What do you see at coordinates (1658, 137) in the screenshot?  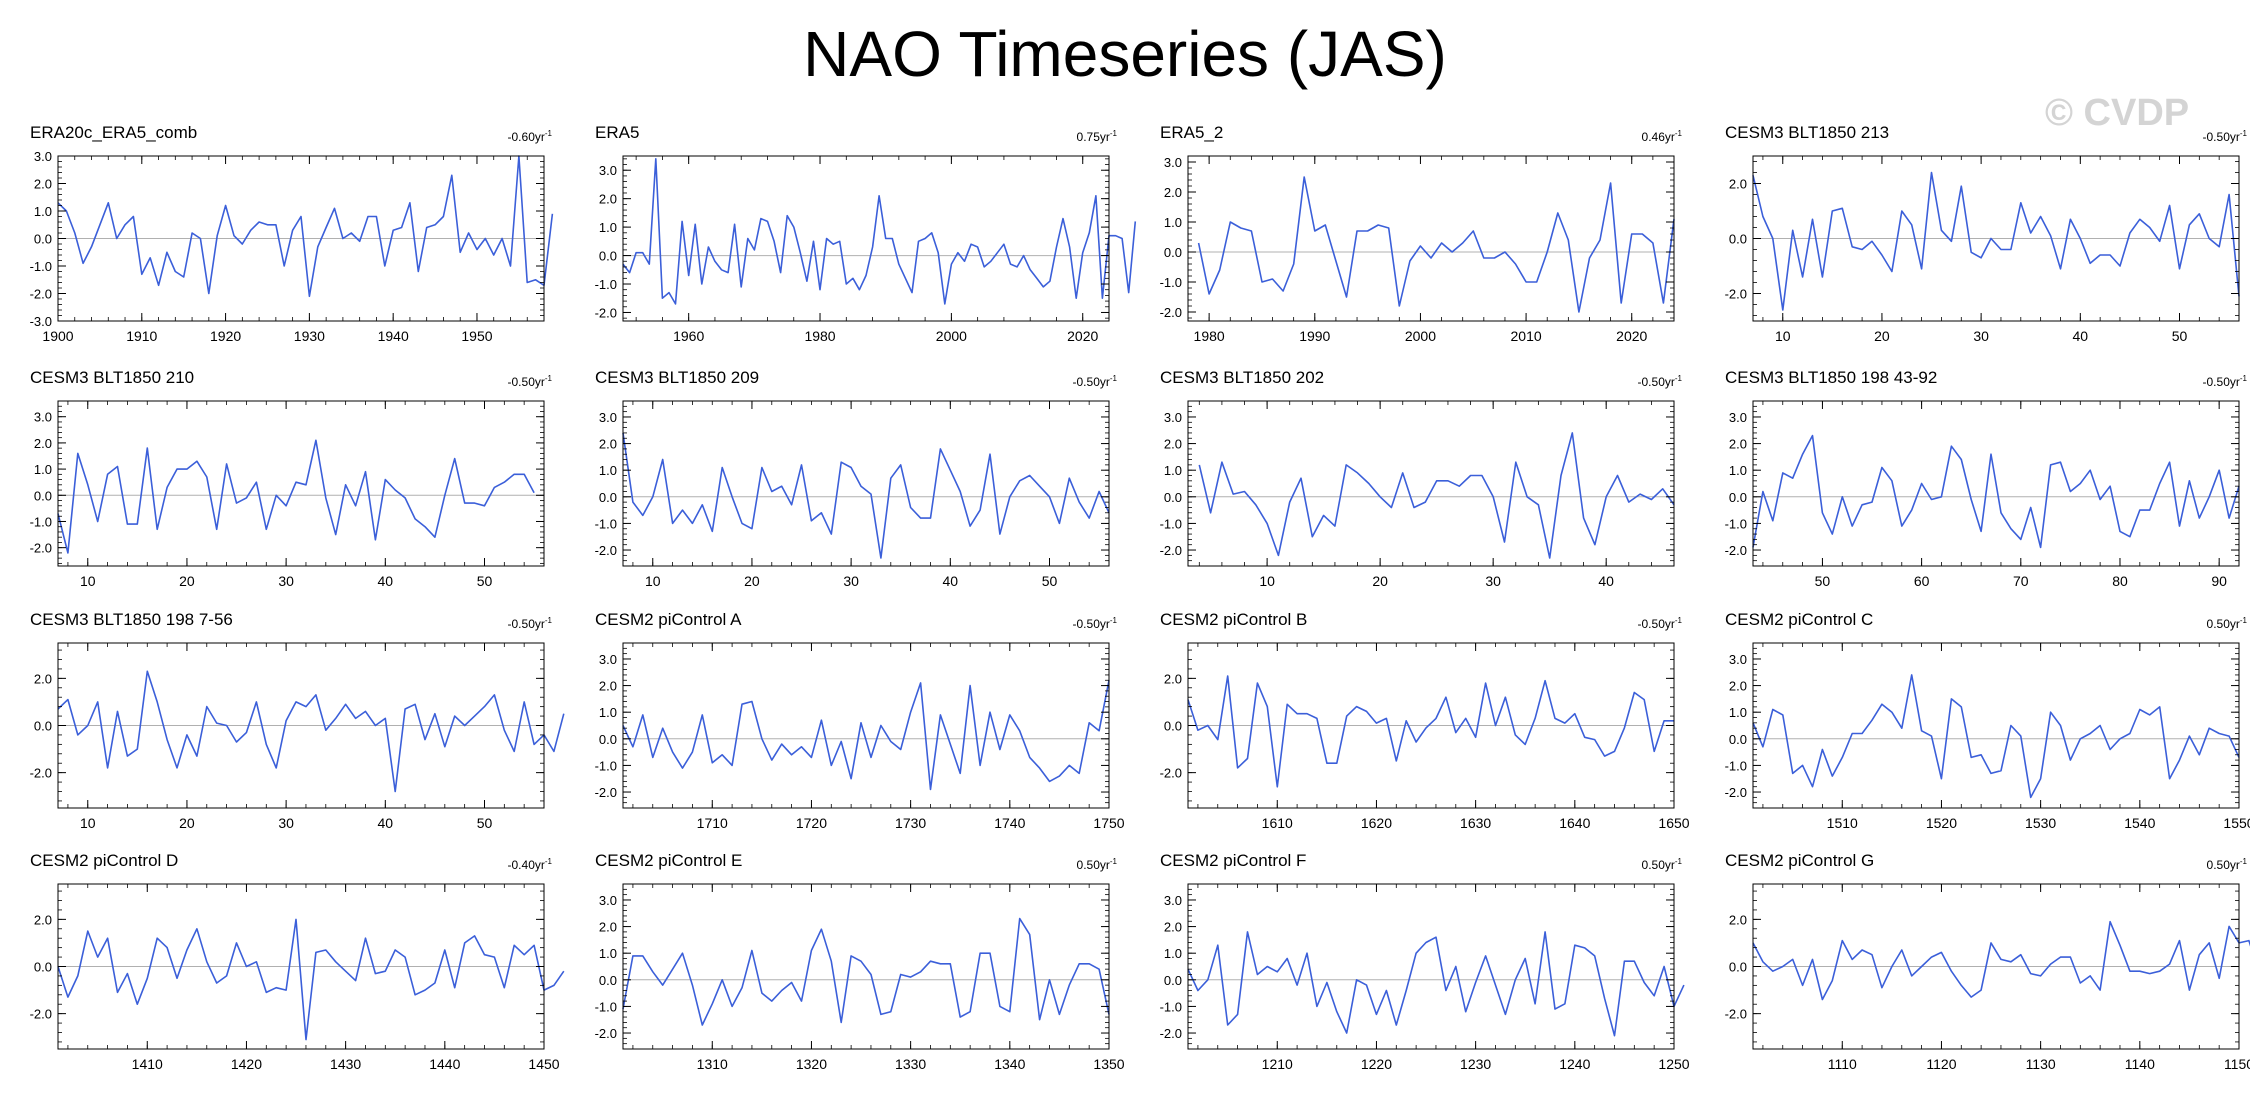 I see `trend-value: 0.46yr` at bounding box center [1658, 137].